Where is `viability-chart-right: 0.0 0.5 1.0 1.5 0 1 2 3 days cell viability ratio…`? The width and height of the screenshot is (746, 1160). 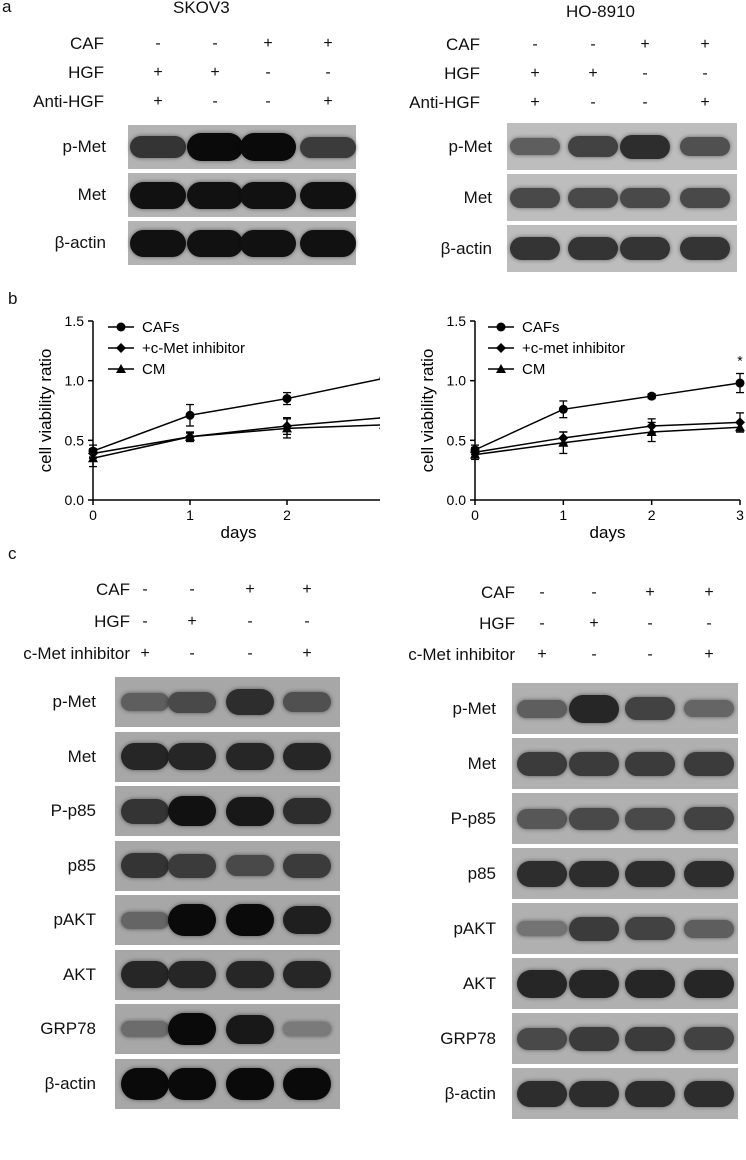
viability-chart-right: 0.0 0.5 1.0 1.5 0 1 2 3 days cell viability ratio… is located at coordinates (581, 427).